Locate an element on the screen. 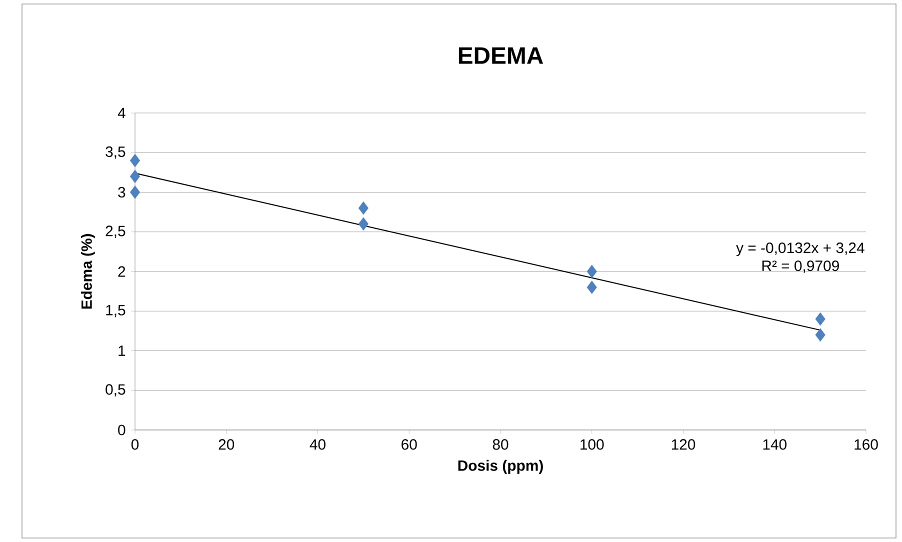 Image resolution: width=902 pixels, height=542 pixels. x-tick-label: 100 is located at coordinates (592, 444).